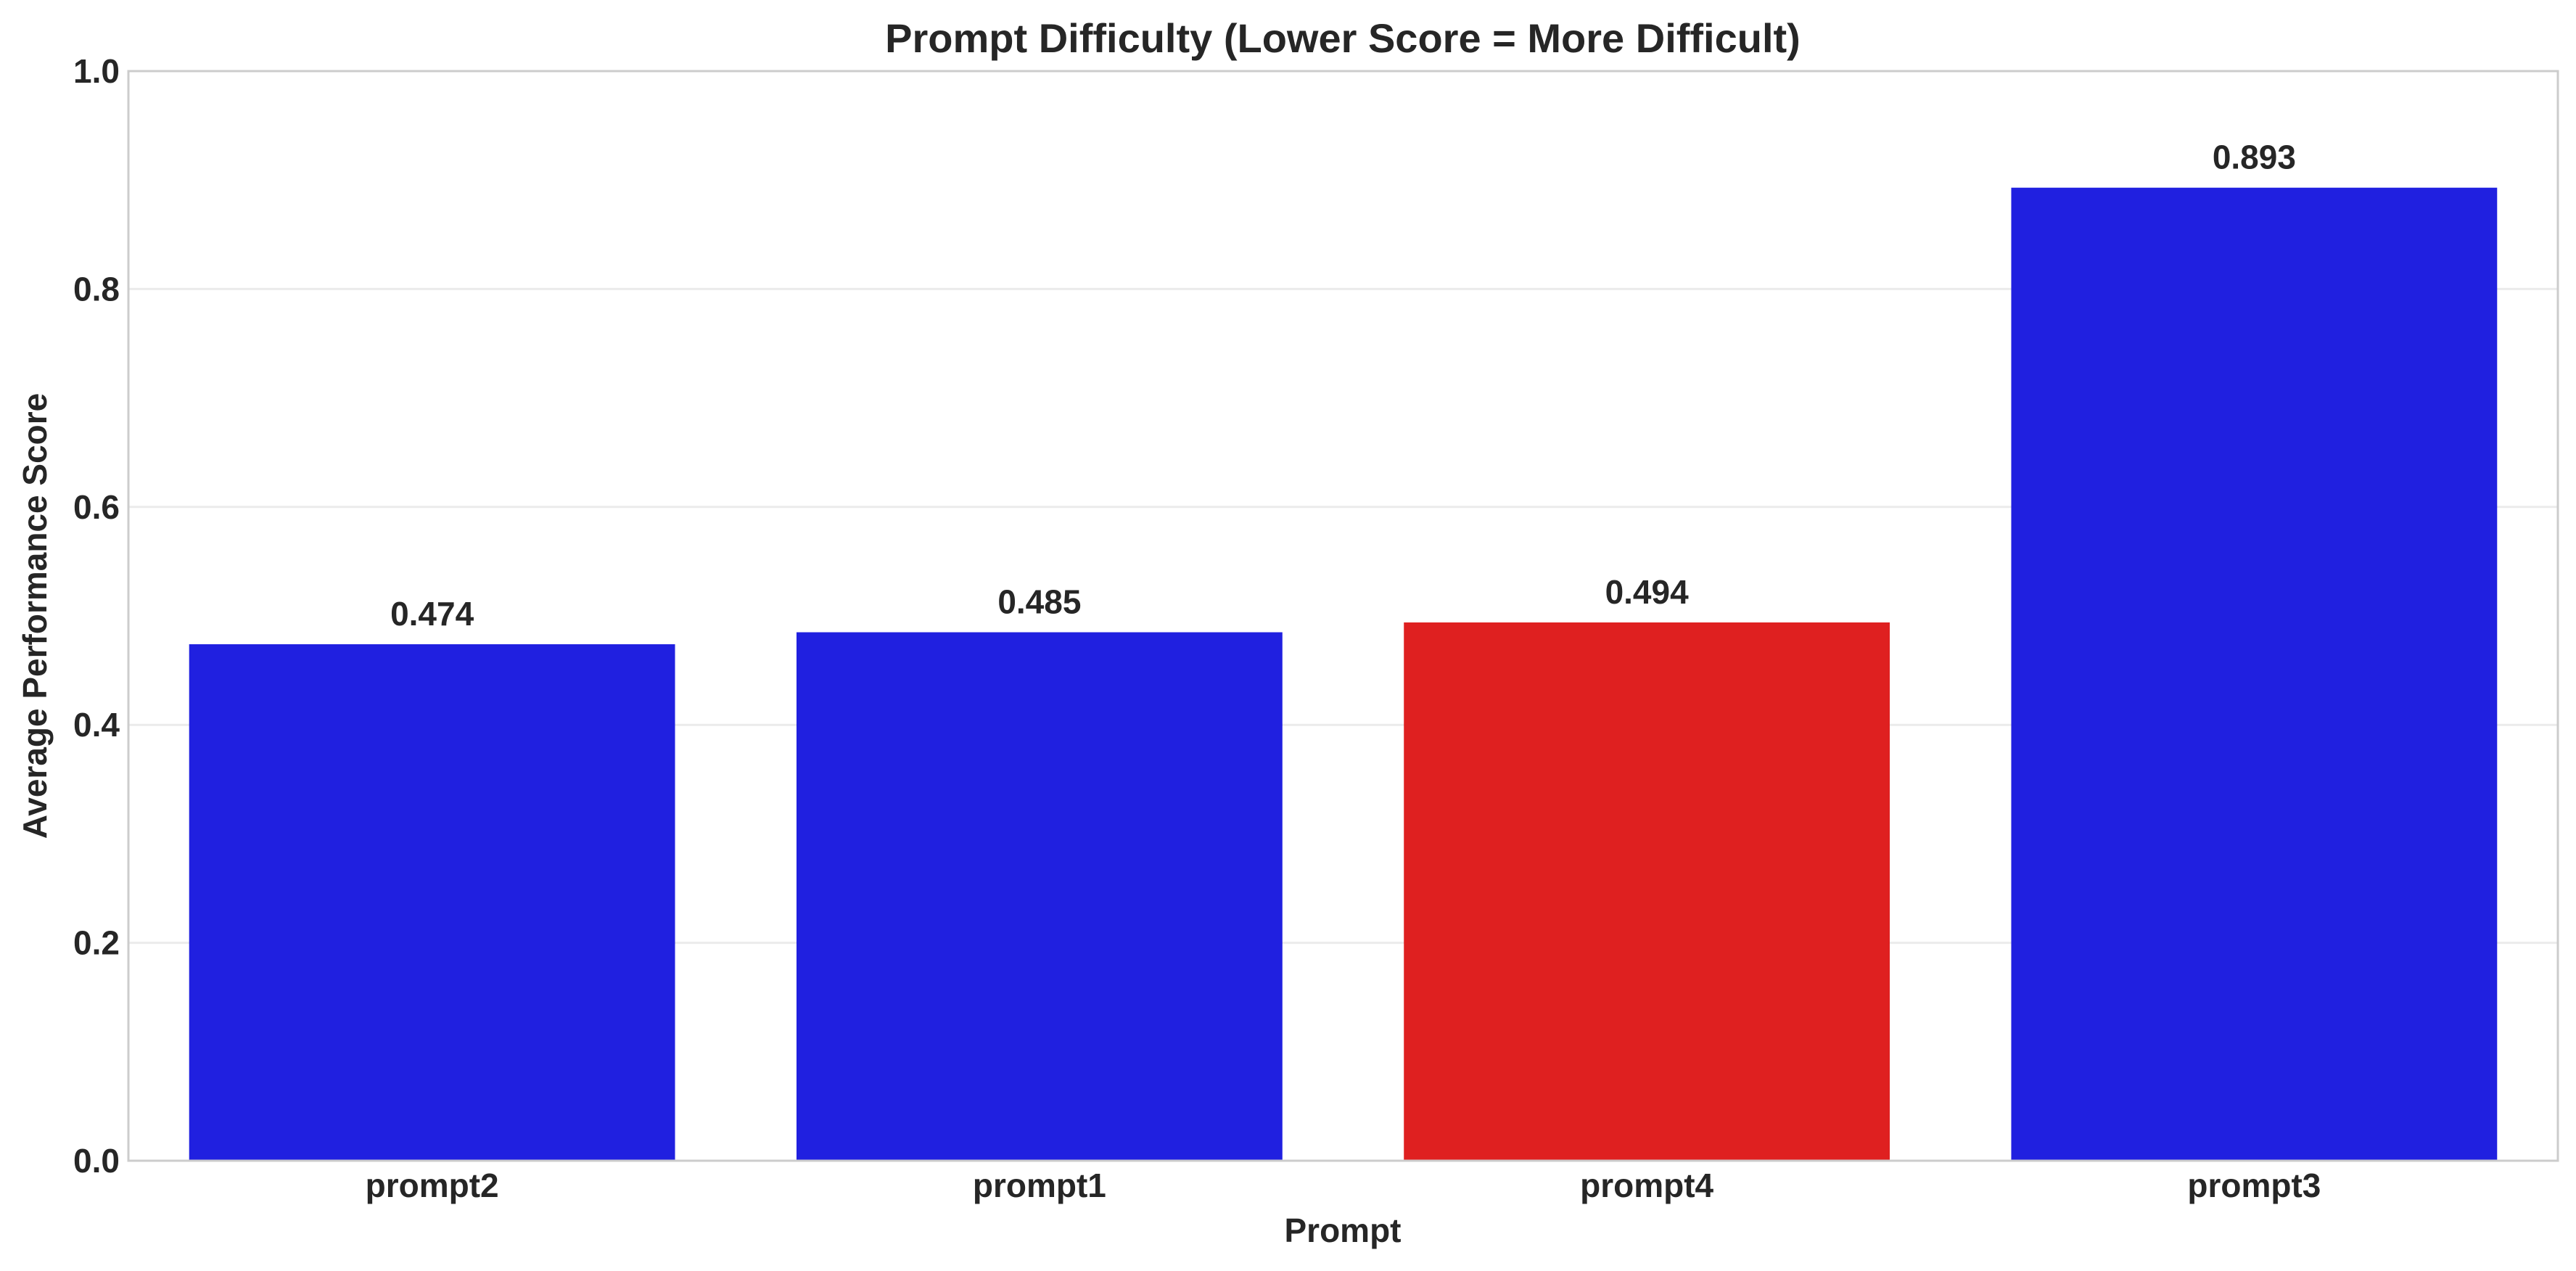 This screenshot has height=1271, width=2576. I want to click on x-tick-label: prompt4, so click(1646, 1185).